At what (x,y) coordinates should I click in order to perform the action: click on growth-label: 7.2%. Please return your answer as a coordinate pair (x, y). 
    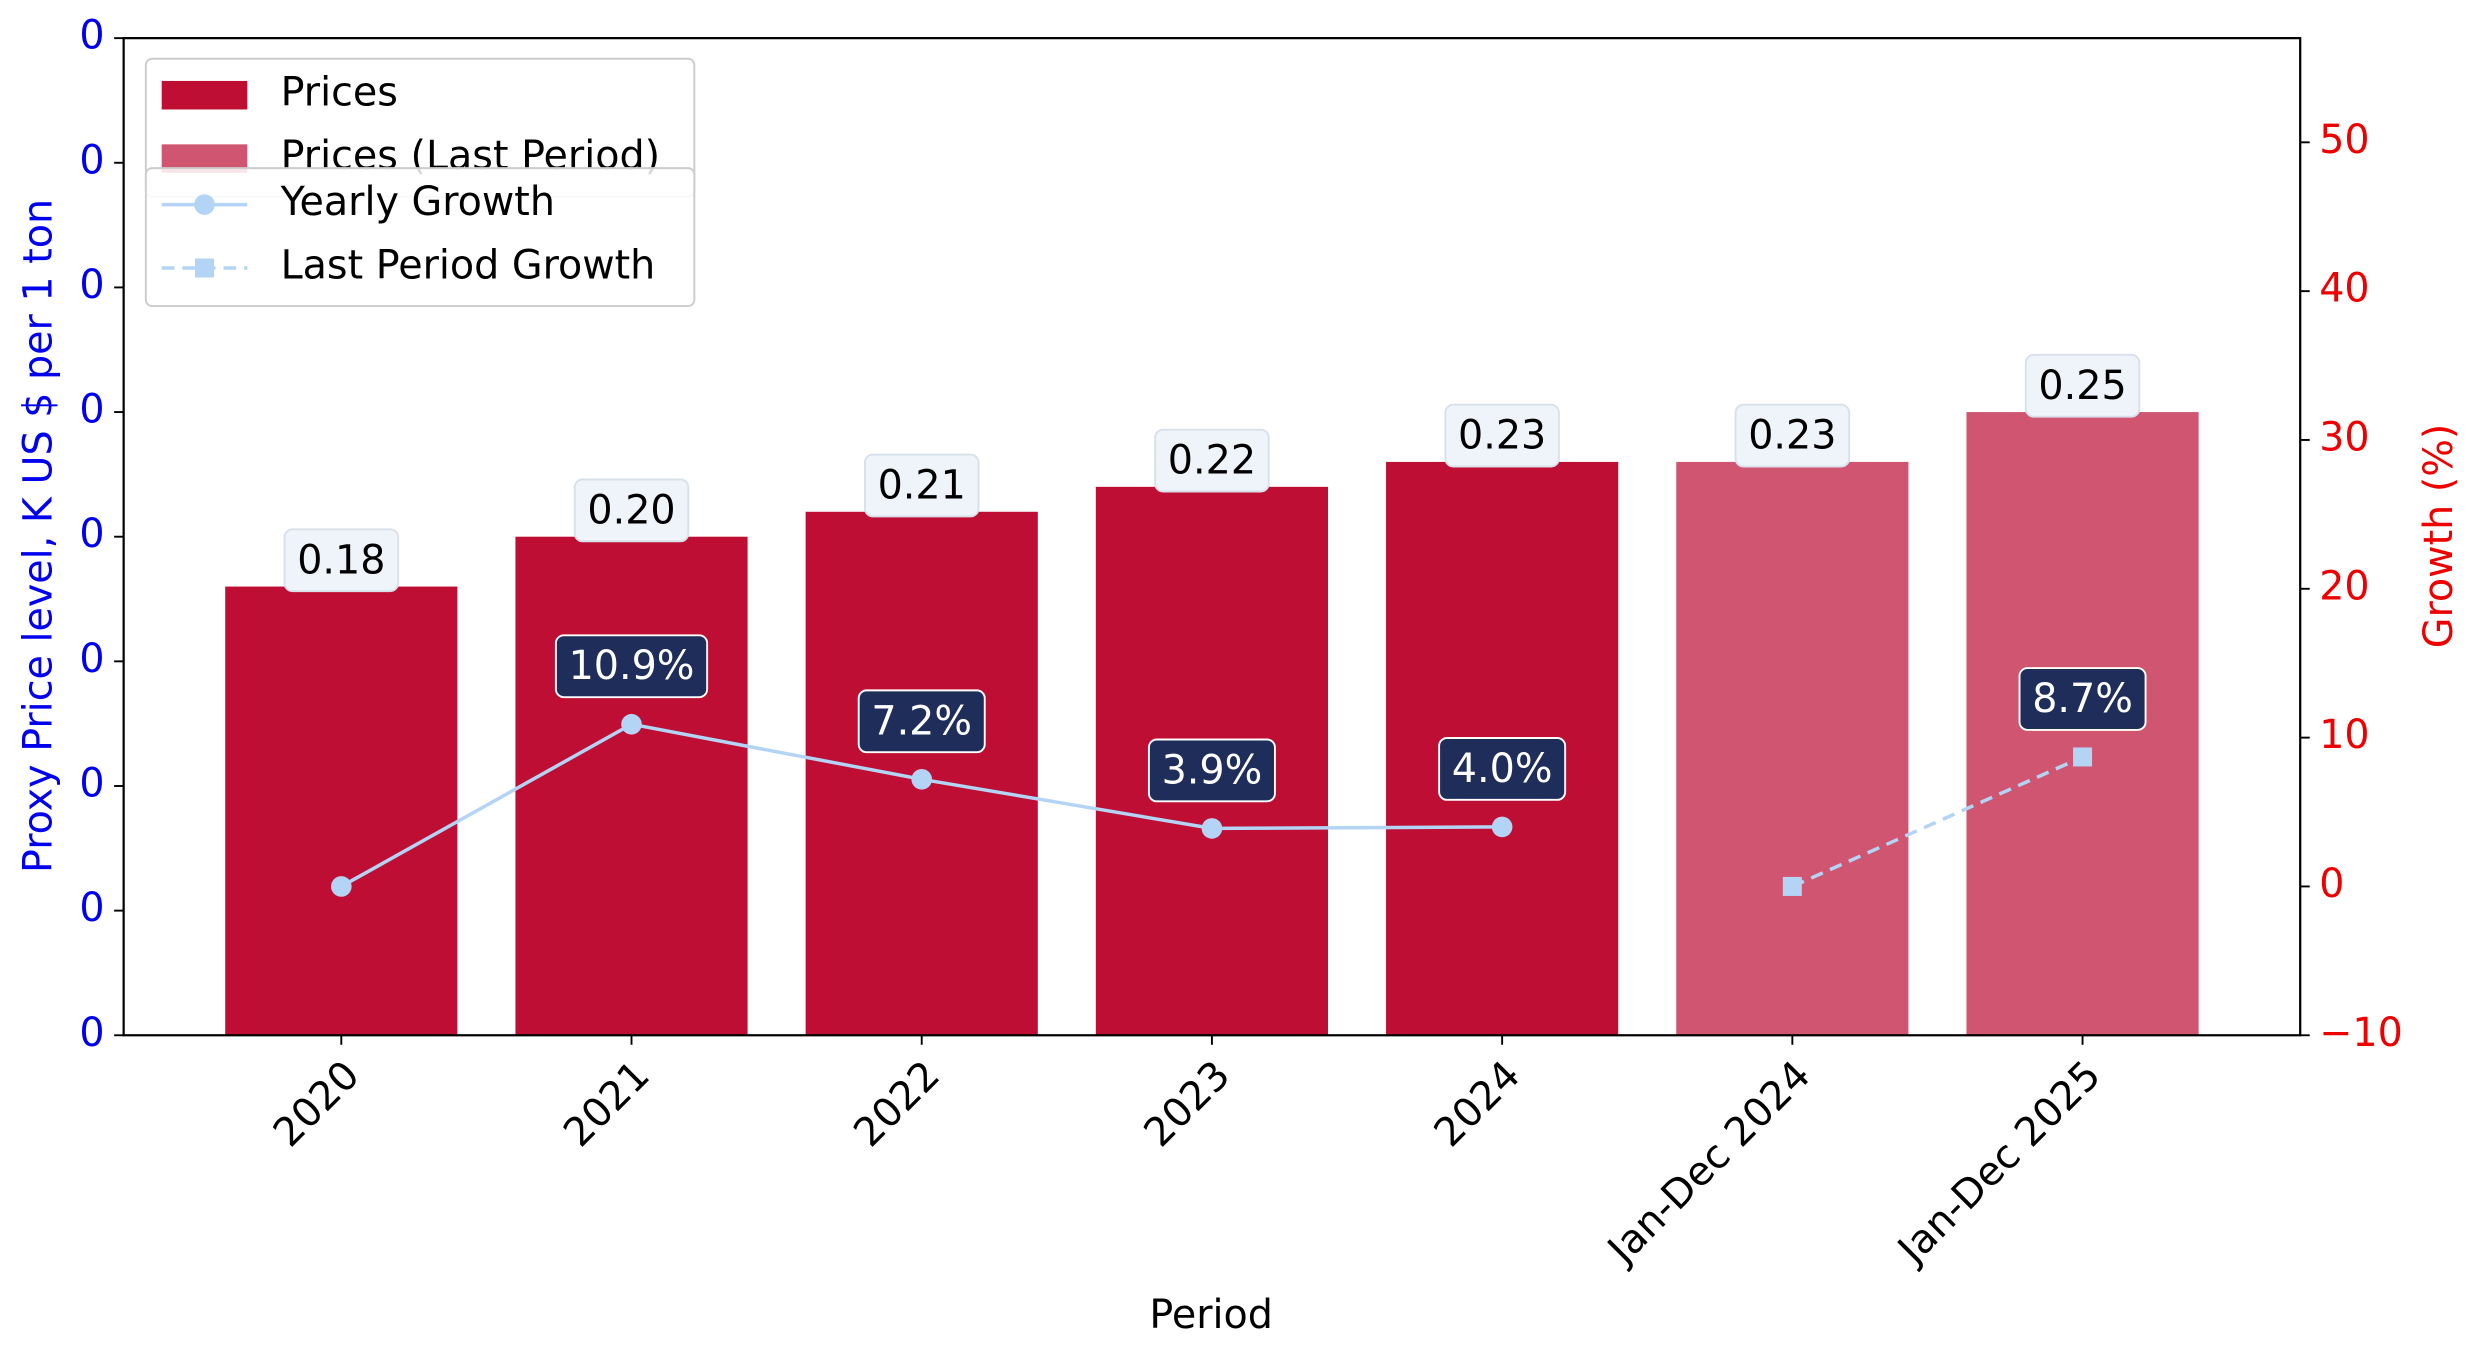
    Looking at the image, I should click on (921, 721).